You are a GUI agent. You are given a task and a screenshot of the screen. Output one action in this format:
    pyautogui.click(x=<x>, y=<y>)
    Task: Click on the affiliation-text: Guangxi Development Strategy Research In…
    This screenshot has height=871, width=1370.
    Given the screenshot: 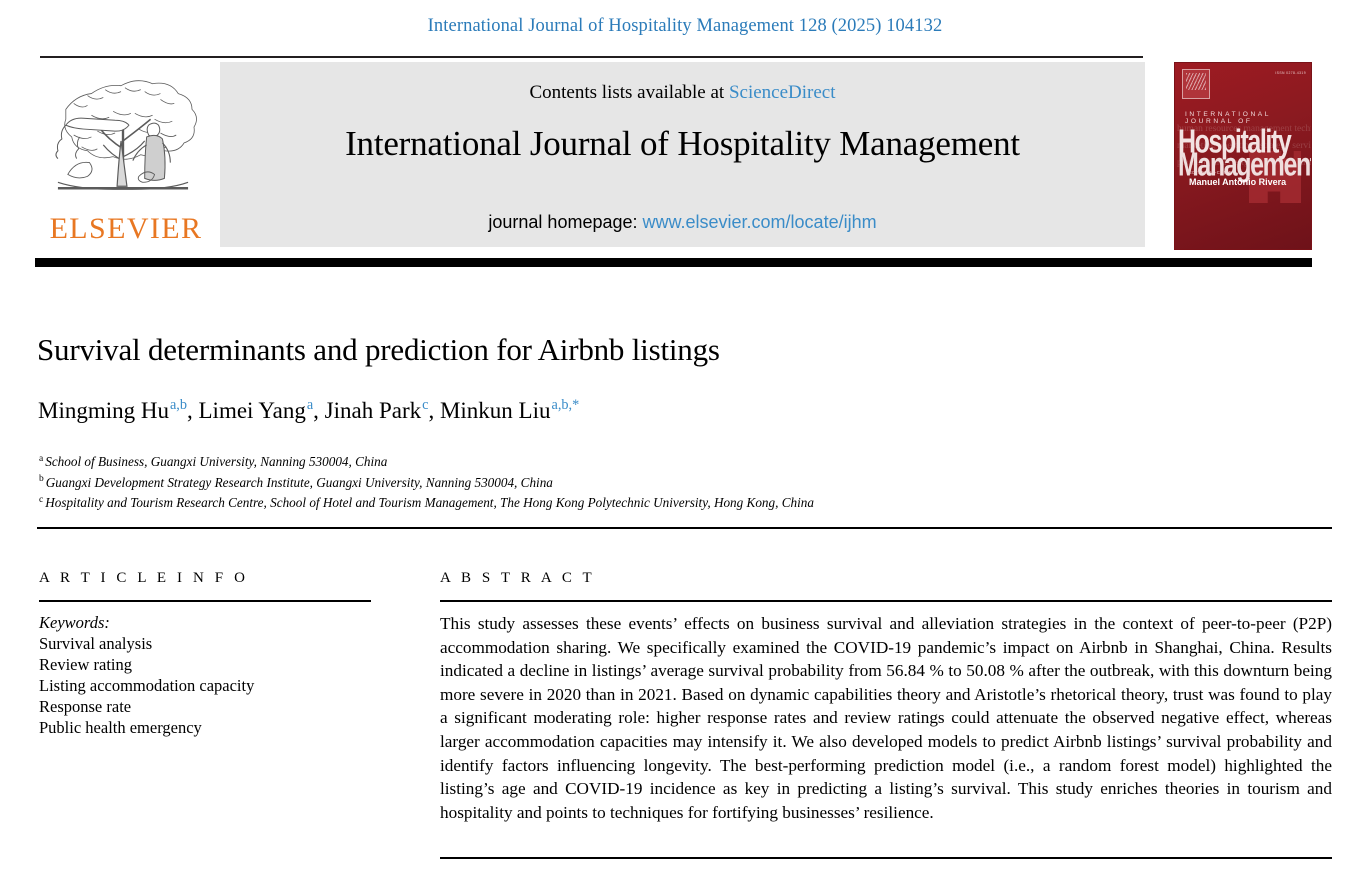 What is the action you would take?
    pyautogui.click(x=299, y=482)
    